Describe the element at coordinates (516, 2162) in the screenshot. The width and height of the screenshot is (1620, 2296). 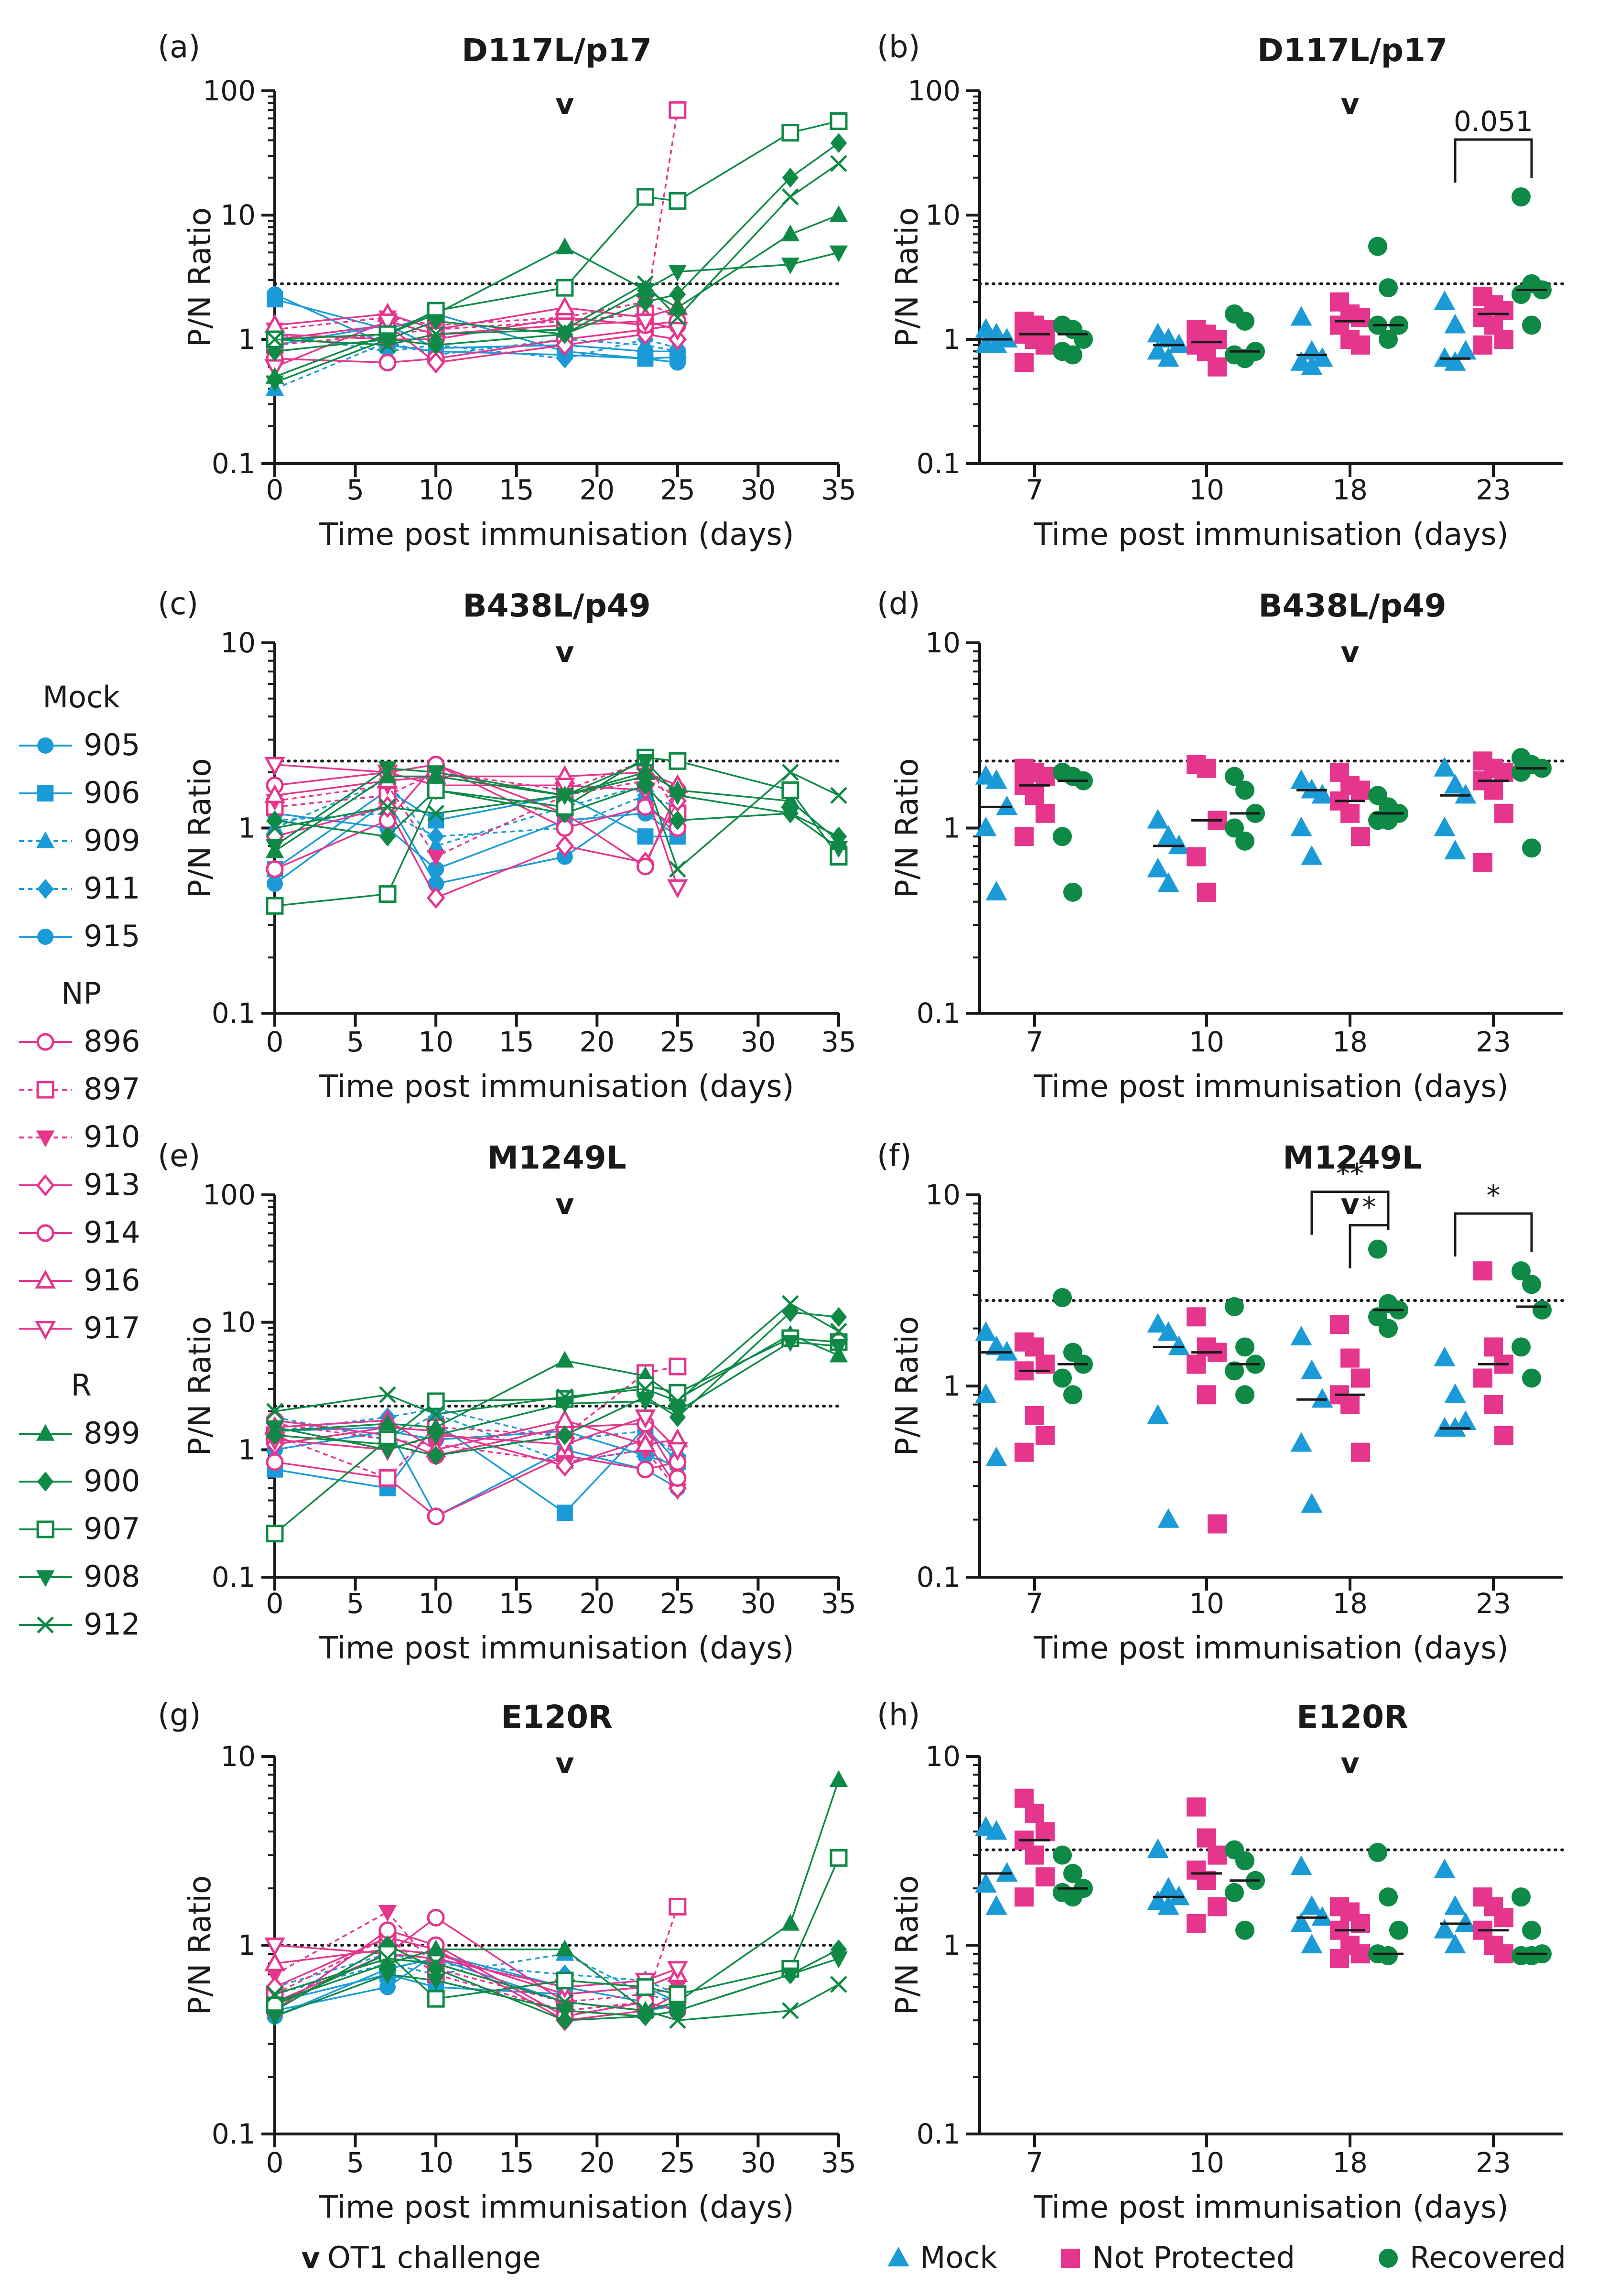
I see `x-tick-label: 15` at that location.